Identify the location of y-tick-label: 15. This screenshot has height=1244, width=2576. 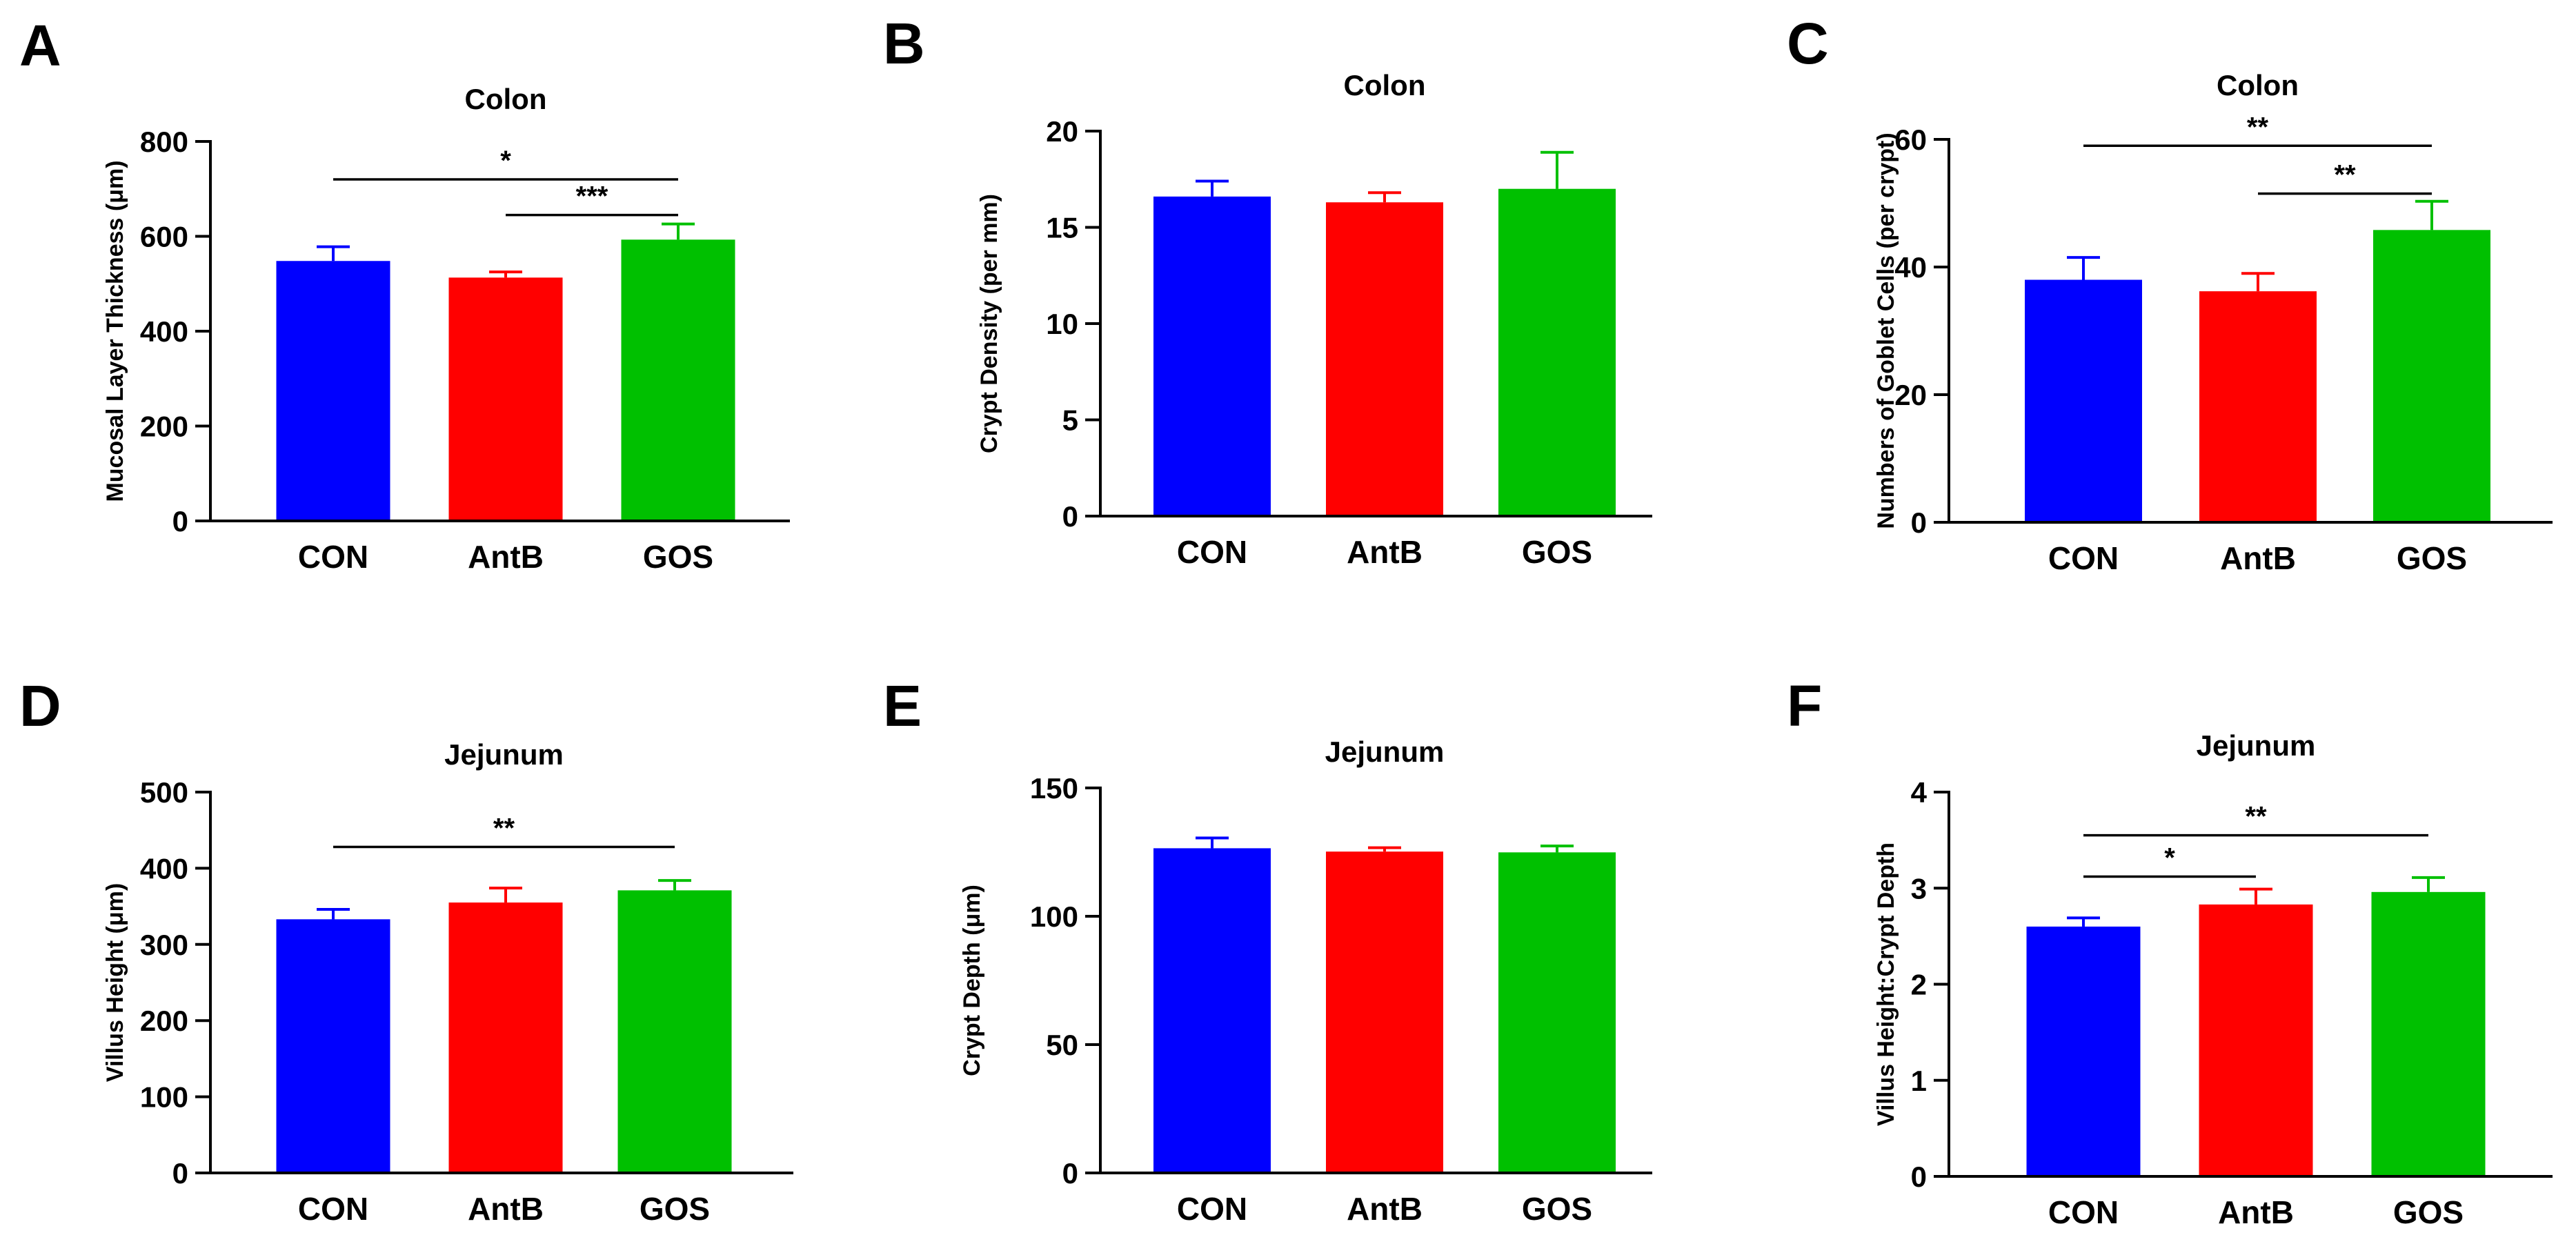
(1062, 228).